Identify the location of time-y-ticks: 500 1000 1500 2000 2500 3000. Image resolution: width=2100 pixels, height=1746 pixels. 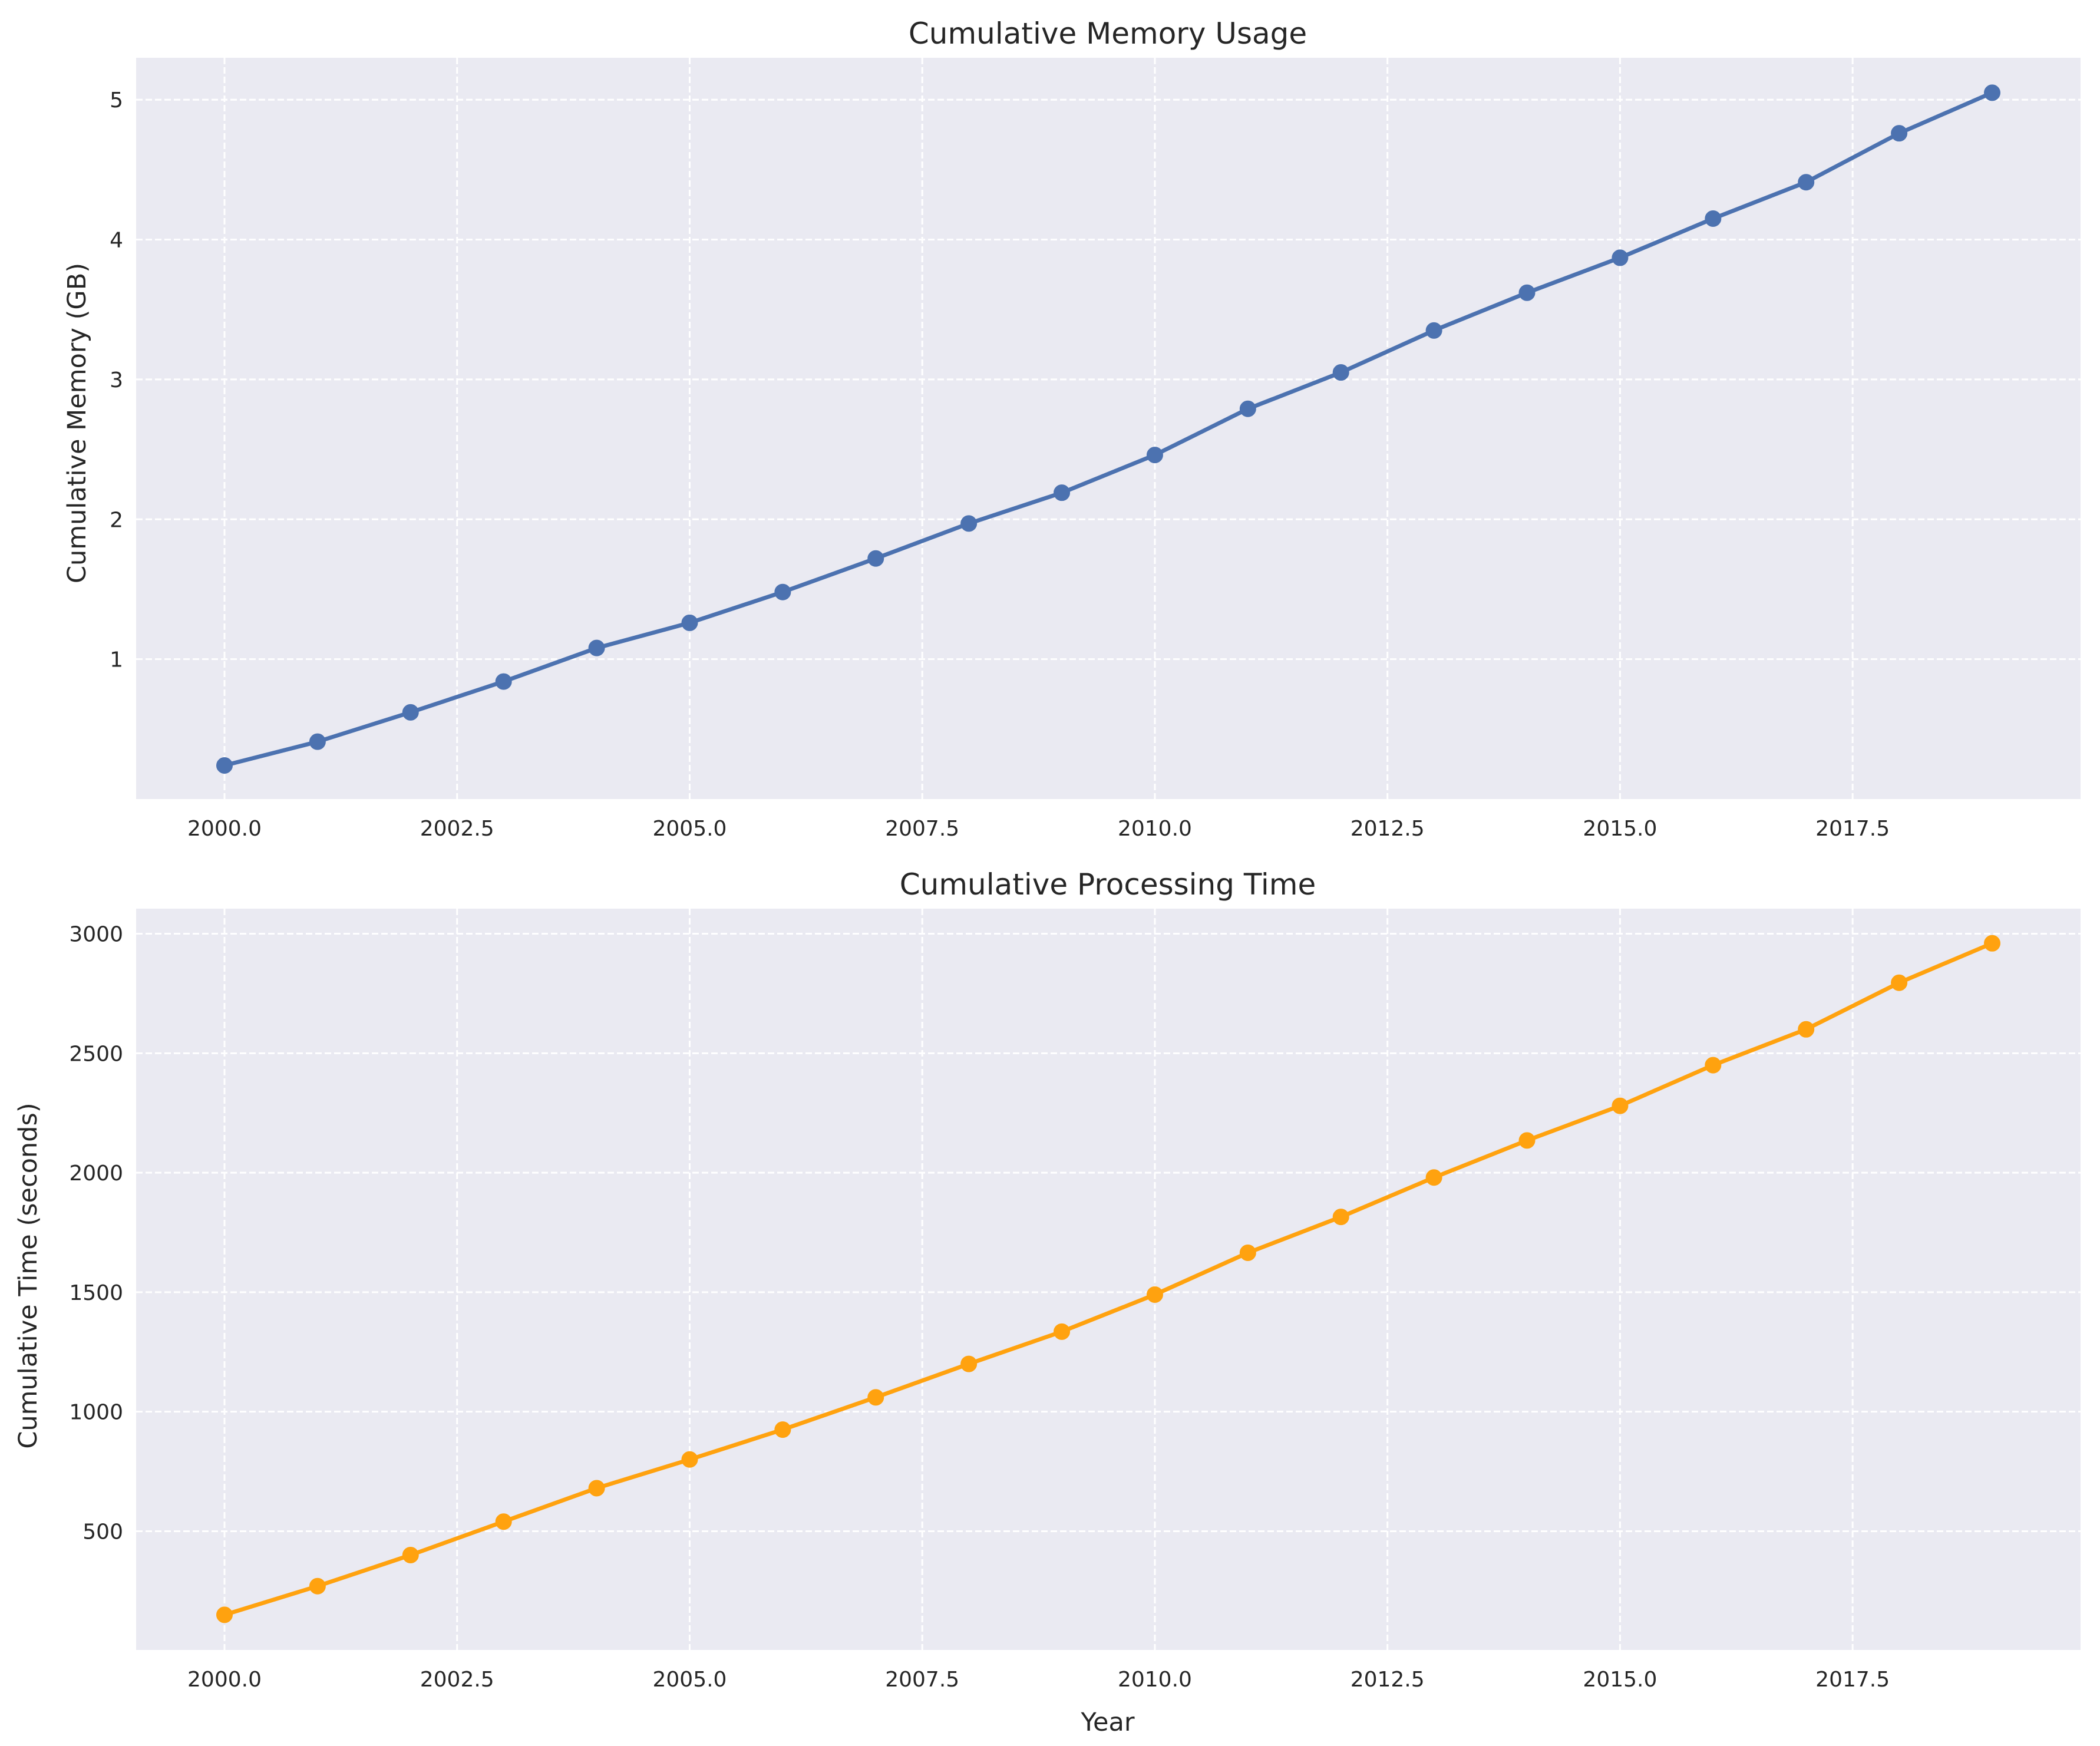
(96, 1233).